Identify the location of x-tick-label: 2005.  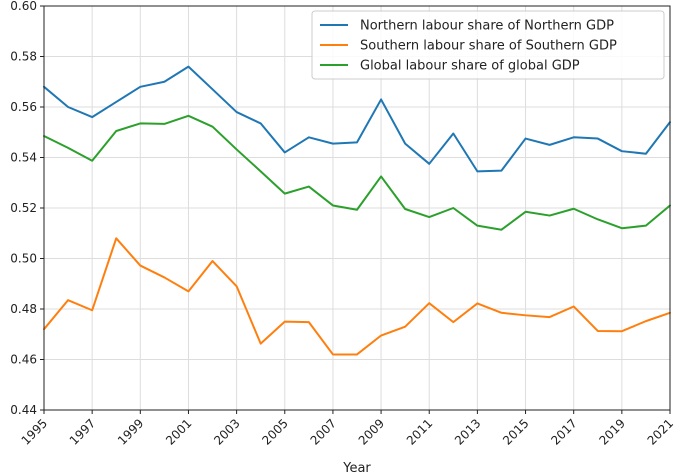
(274, 431).